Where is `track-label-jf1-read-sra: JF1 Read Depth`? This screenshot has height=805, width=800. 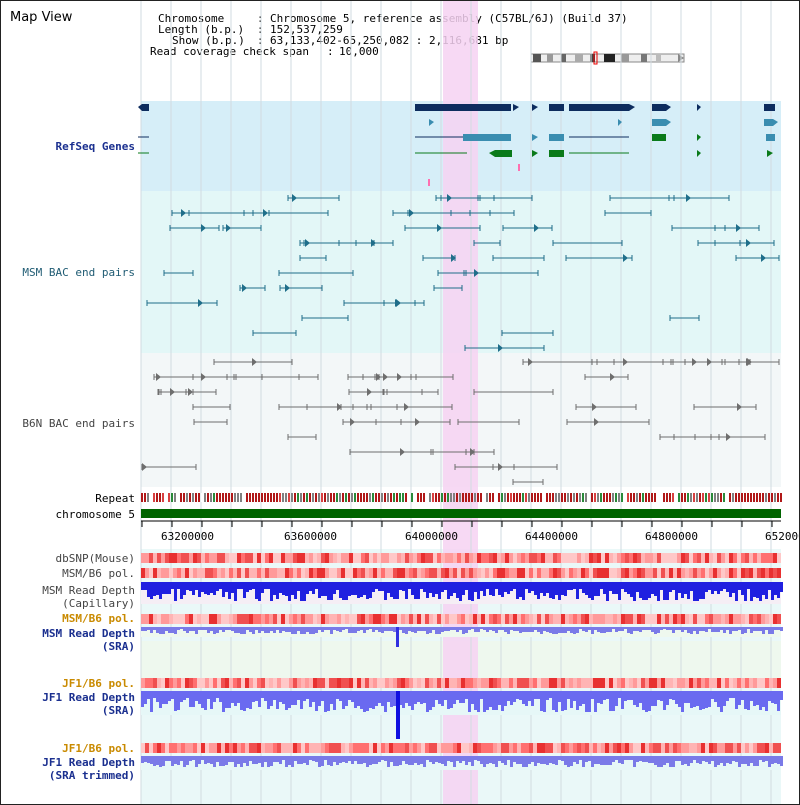
track-label-jf1-read-sra: JF1 Read Depth is located at coordinates (88, 697).